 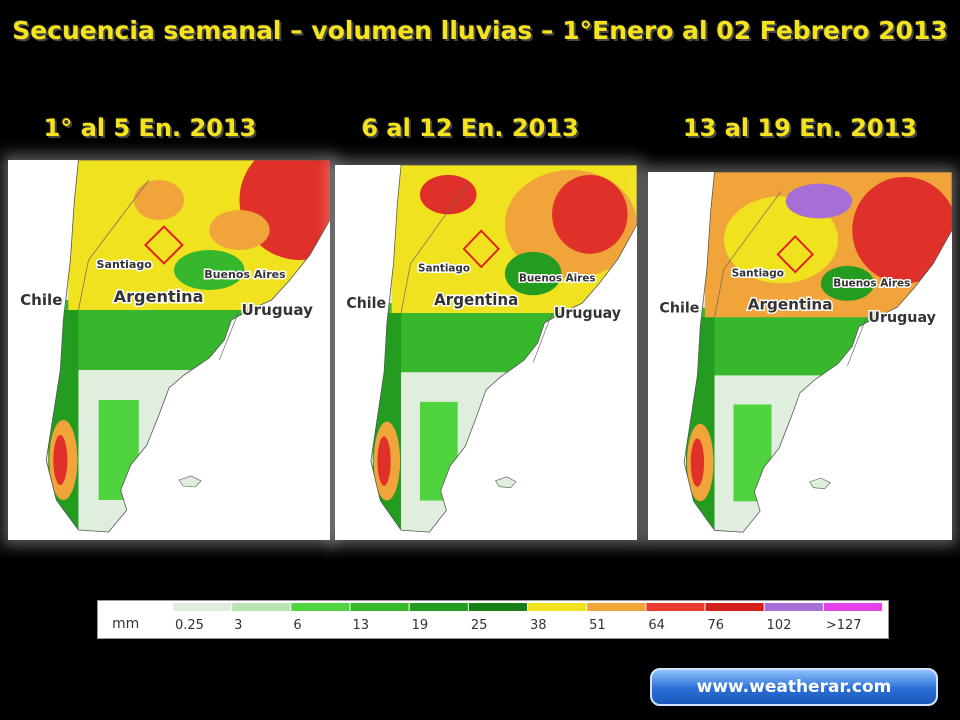 I want to click on legend-svg: mm 0.25 3 6 13 19 25 38 51 64 76 102 >127, so click(x=497, y=618).